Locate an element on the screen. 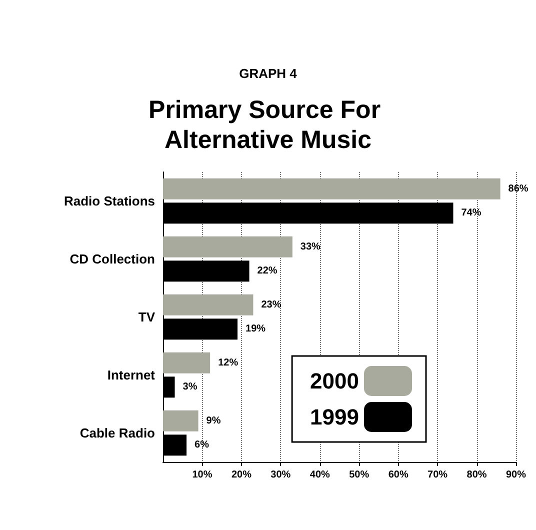  chart-subtitle: GRAPH 4 is located at coordinates (268, 73).